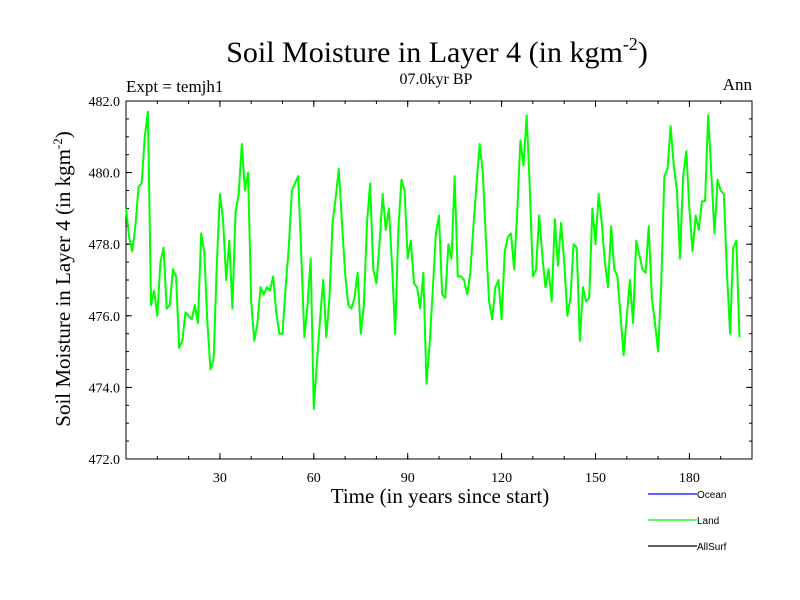 The width and height of the screenshot is (800, 600). I want to click on chart-title-close: ), so click(643, 52).